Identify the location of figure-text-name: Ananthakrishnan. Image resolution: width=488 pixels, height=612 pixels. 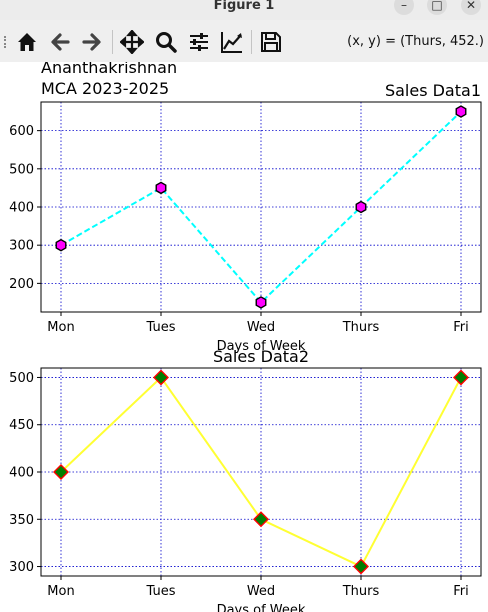
(109, 69).